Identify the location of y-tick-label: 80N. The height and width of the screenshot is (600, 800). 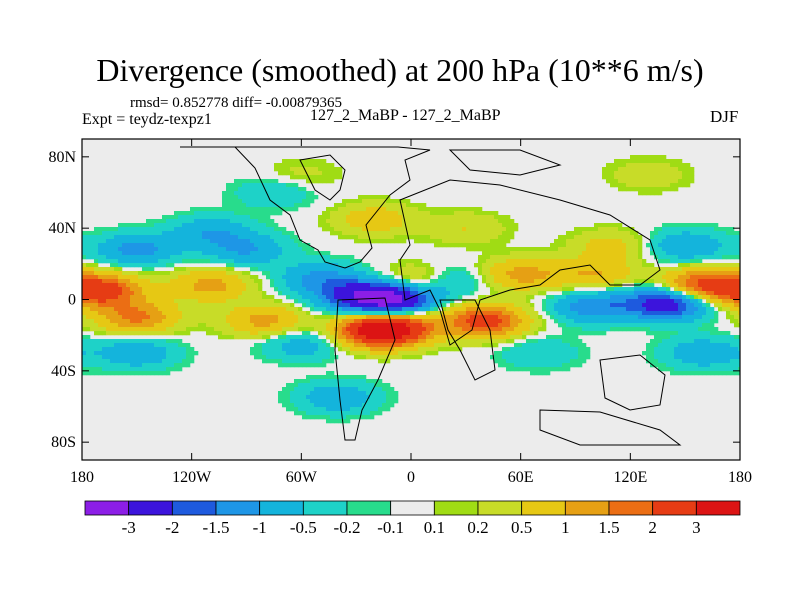
(62, 157).